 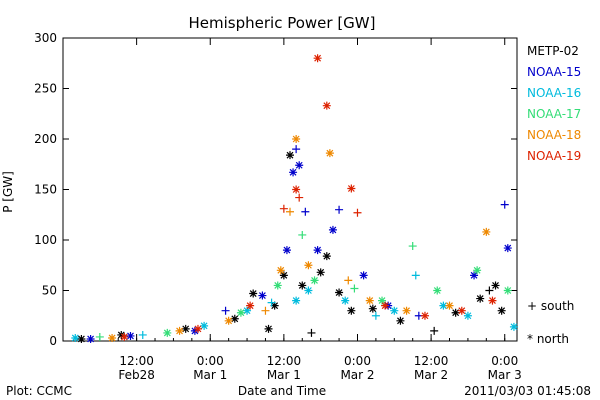 I want to click on footer-plot-credit: Plot: CCMC, so click(x=39, y=391).